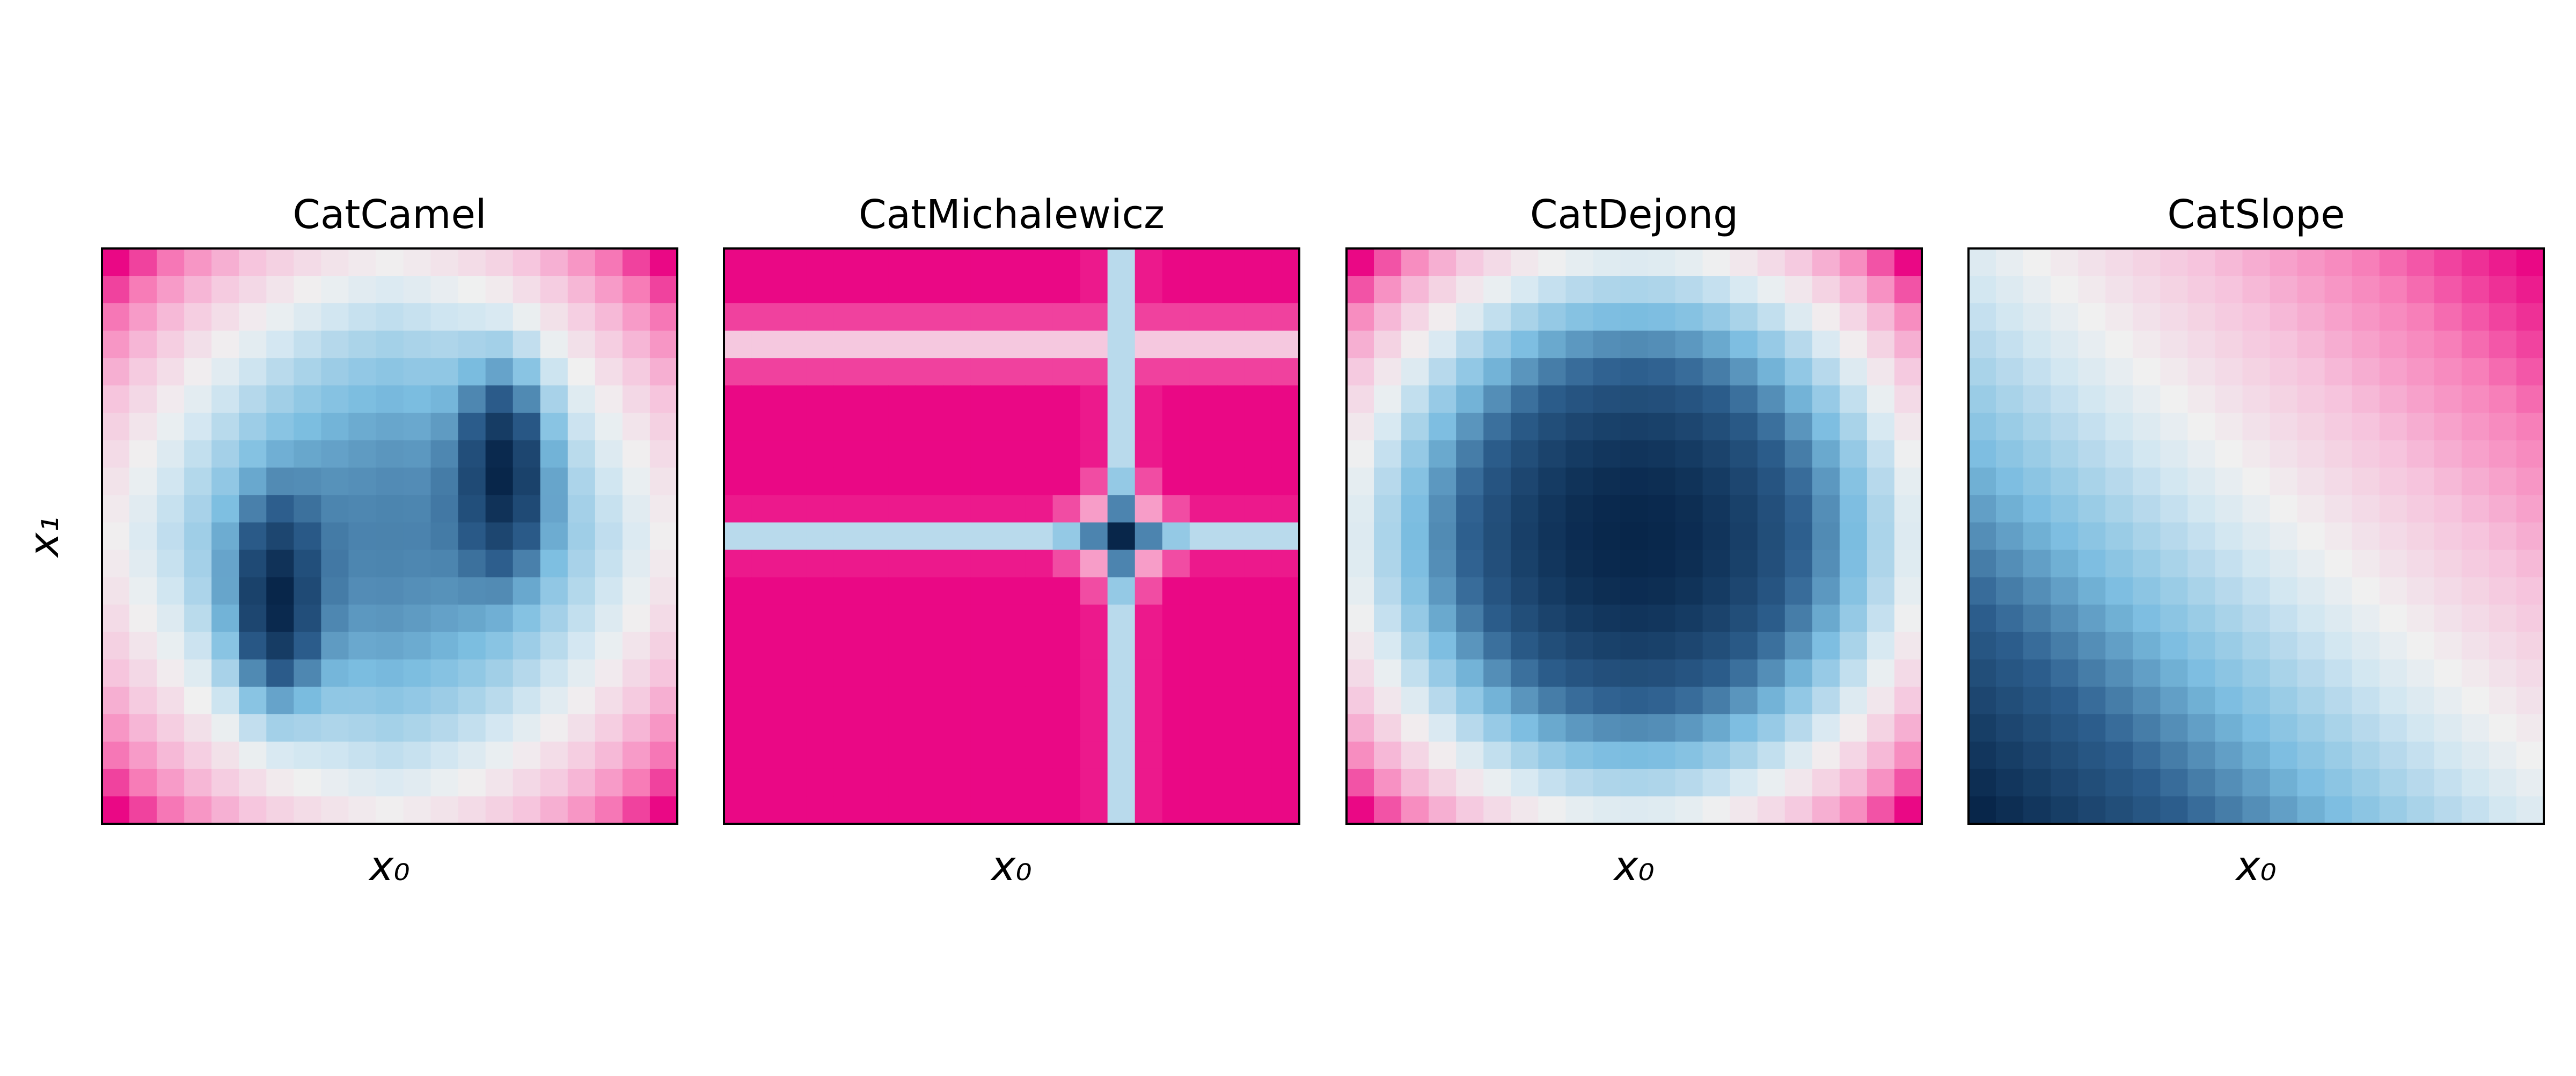  I want to click on panel-catcamel: CatCamel x₀, so click(389, 541).